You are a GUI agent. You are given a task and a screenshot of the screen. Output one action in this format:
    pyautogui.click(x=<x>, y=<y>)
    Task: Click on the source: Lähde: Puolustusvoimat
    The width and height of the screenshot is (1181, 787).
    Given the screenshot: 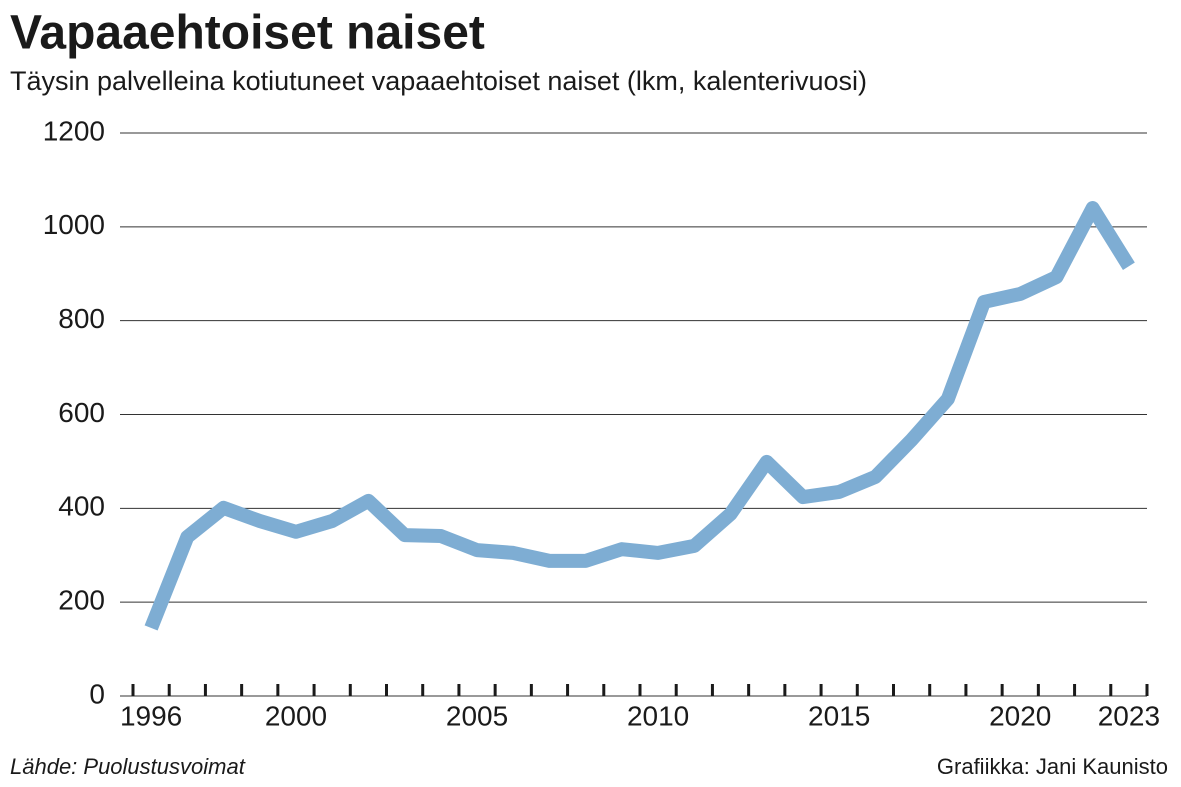 What is the action you would take?
    pyautogui.click(x=128, y=766)
    